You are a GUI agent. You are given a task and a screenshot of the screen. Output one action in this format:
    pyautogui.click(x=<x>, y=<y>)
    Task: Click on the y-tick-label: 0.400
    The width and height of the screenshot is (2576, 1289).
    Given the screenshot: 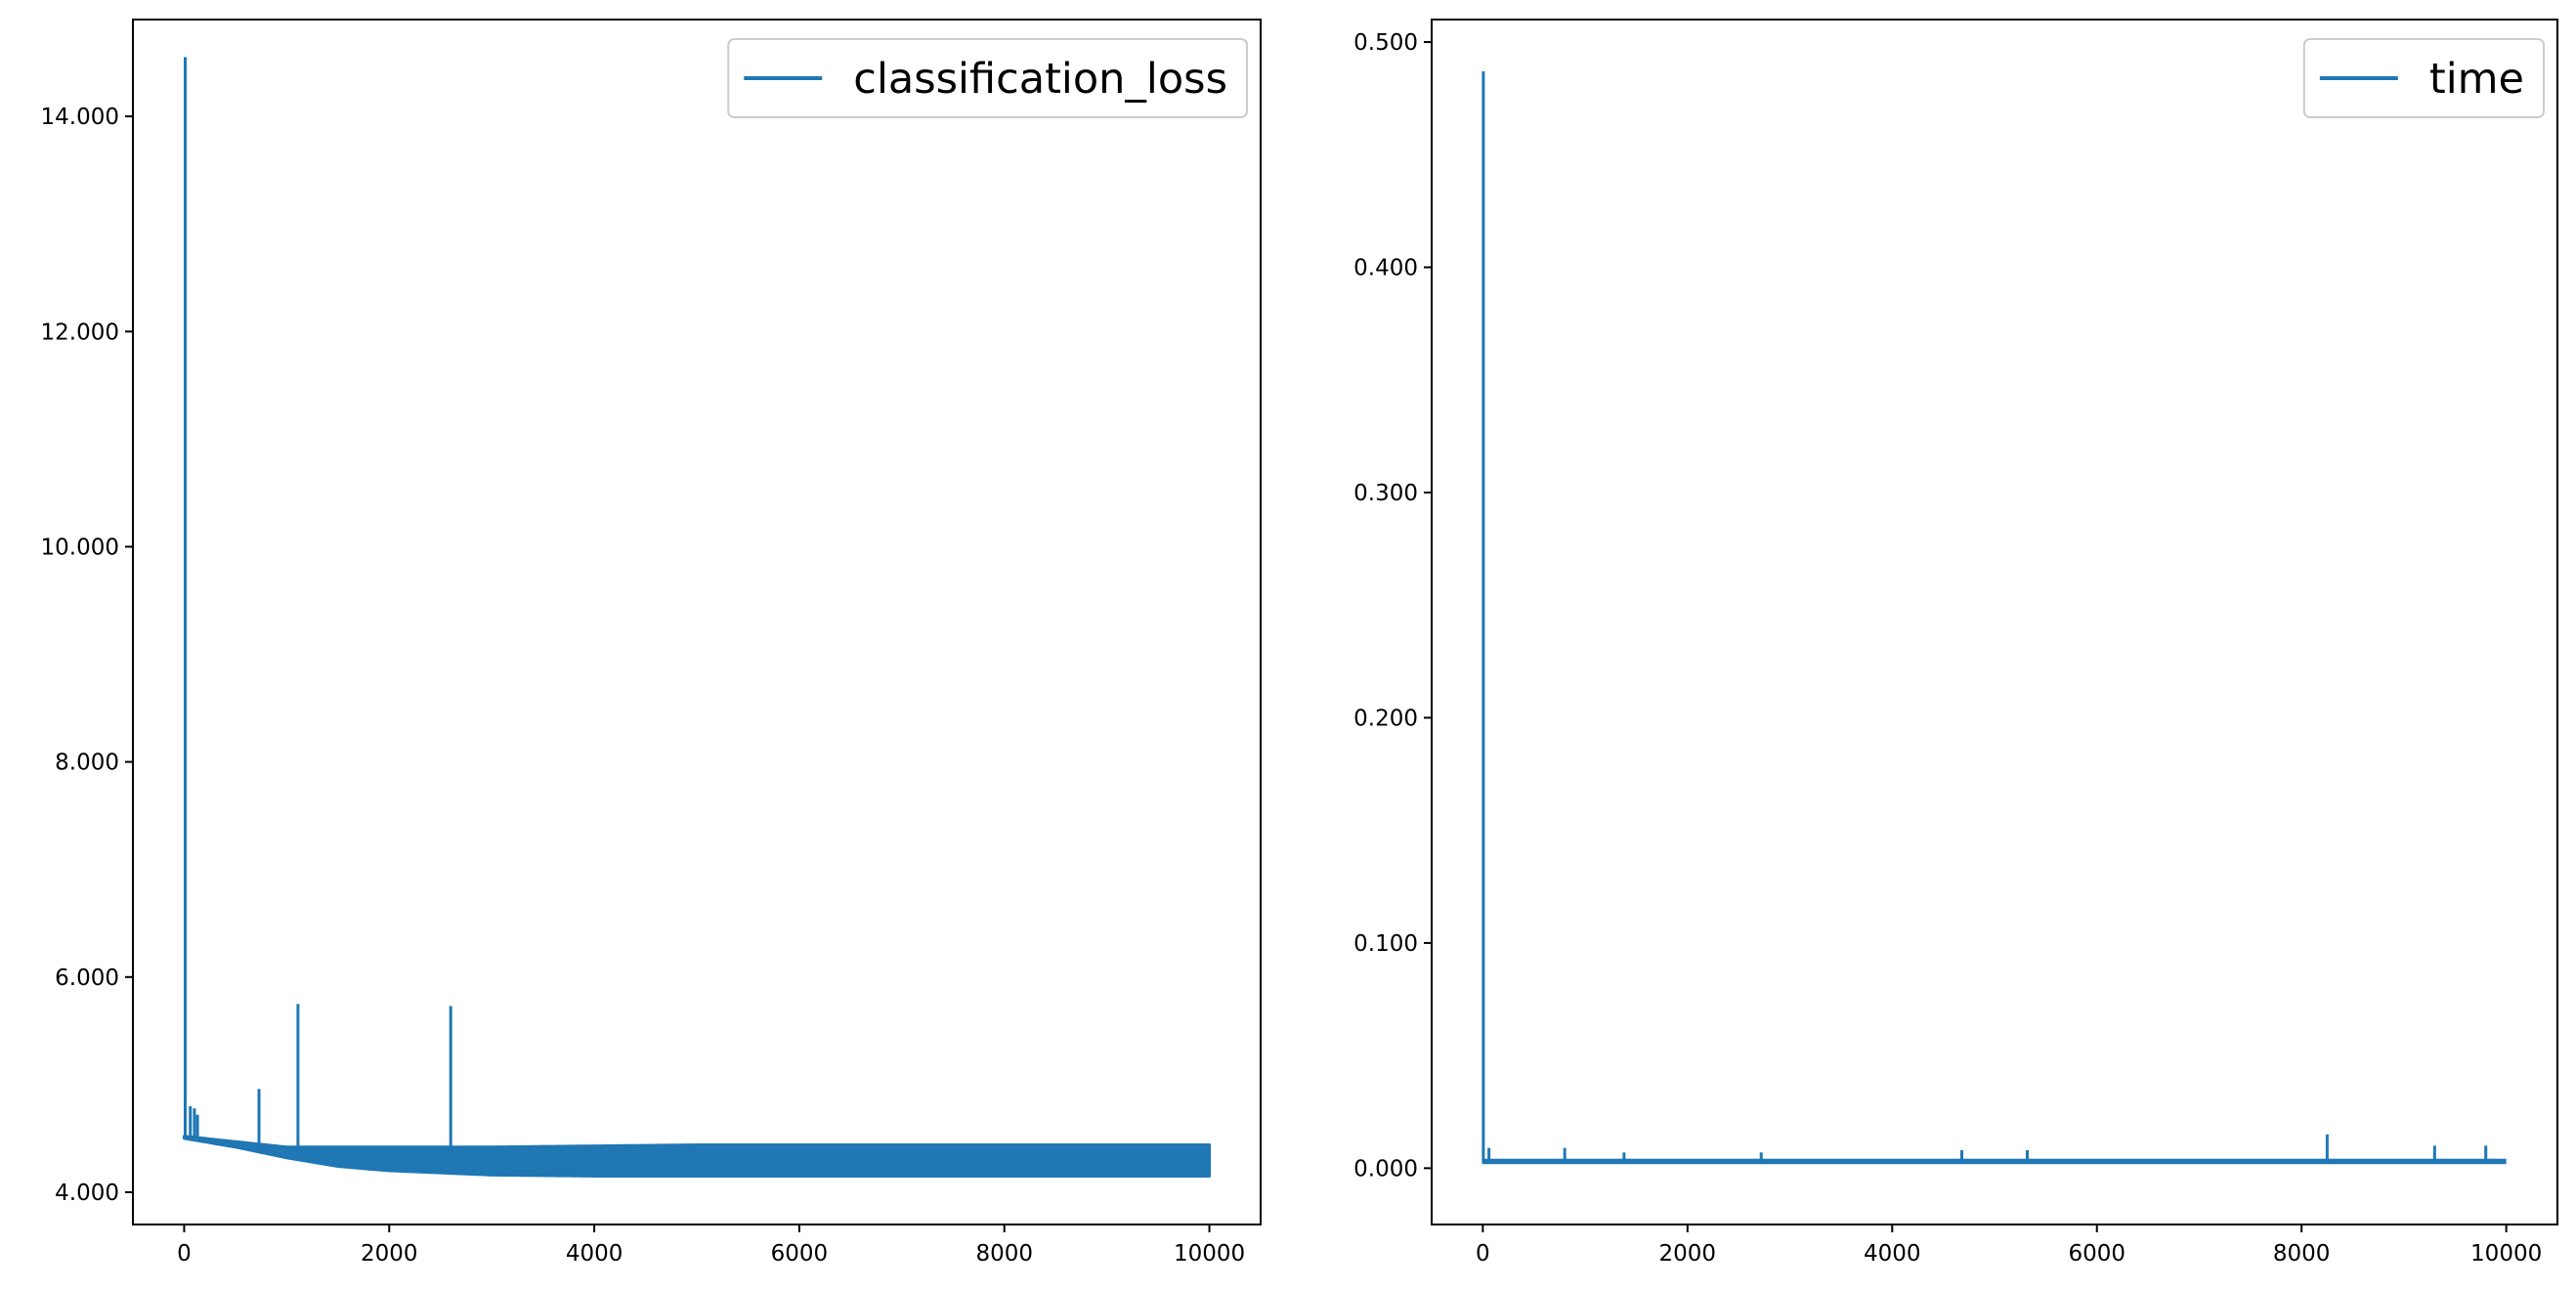 What is the action you would take?
    pyautogui.click(x=1385, y=268)
    